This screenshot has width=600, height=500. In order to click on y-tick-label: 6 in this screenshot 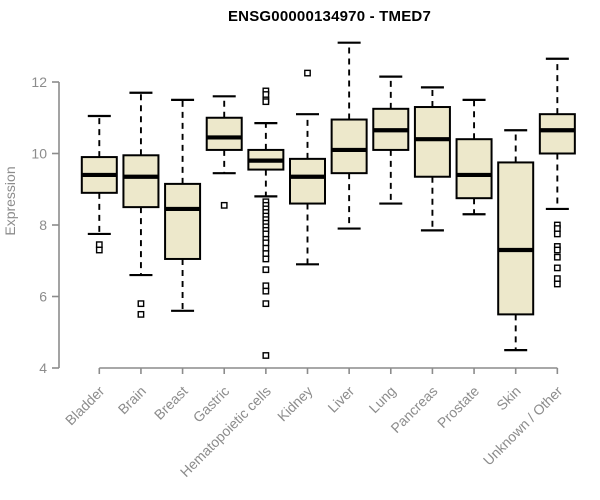, I will do `click(43, 297)`.